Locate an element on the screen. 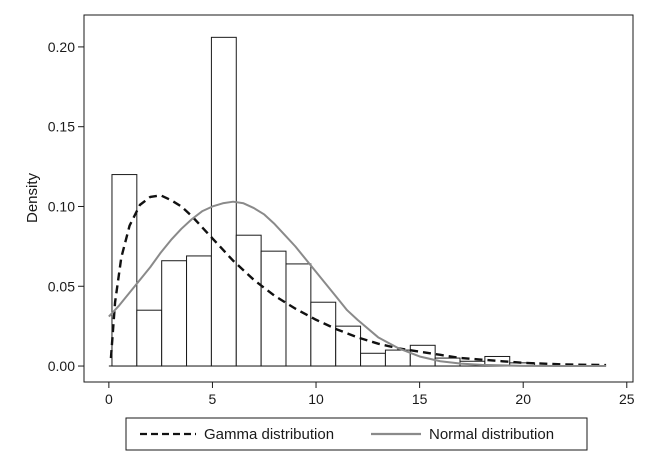 This screenshot has height=461, width=652. y-tick-label-0: 0.00 is located at coordinates (61, 366).